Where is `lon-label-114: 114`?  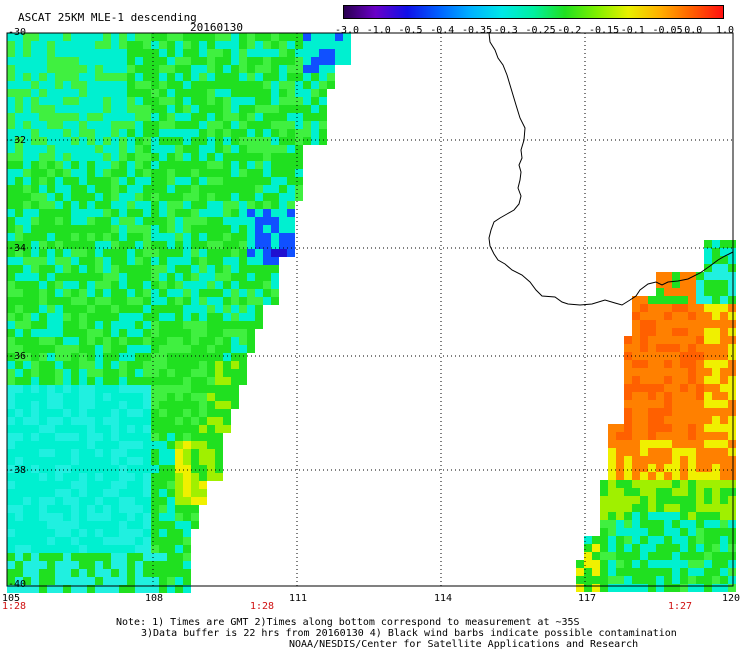 lon-label-114: 114 is located at coordinates (443, 598).